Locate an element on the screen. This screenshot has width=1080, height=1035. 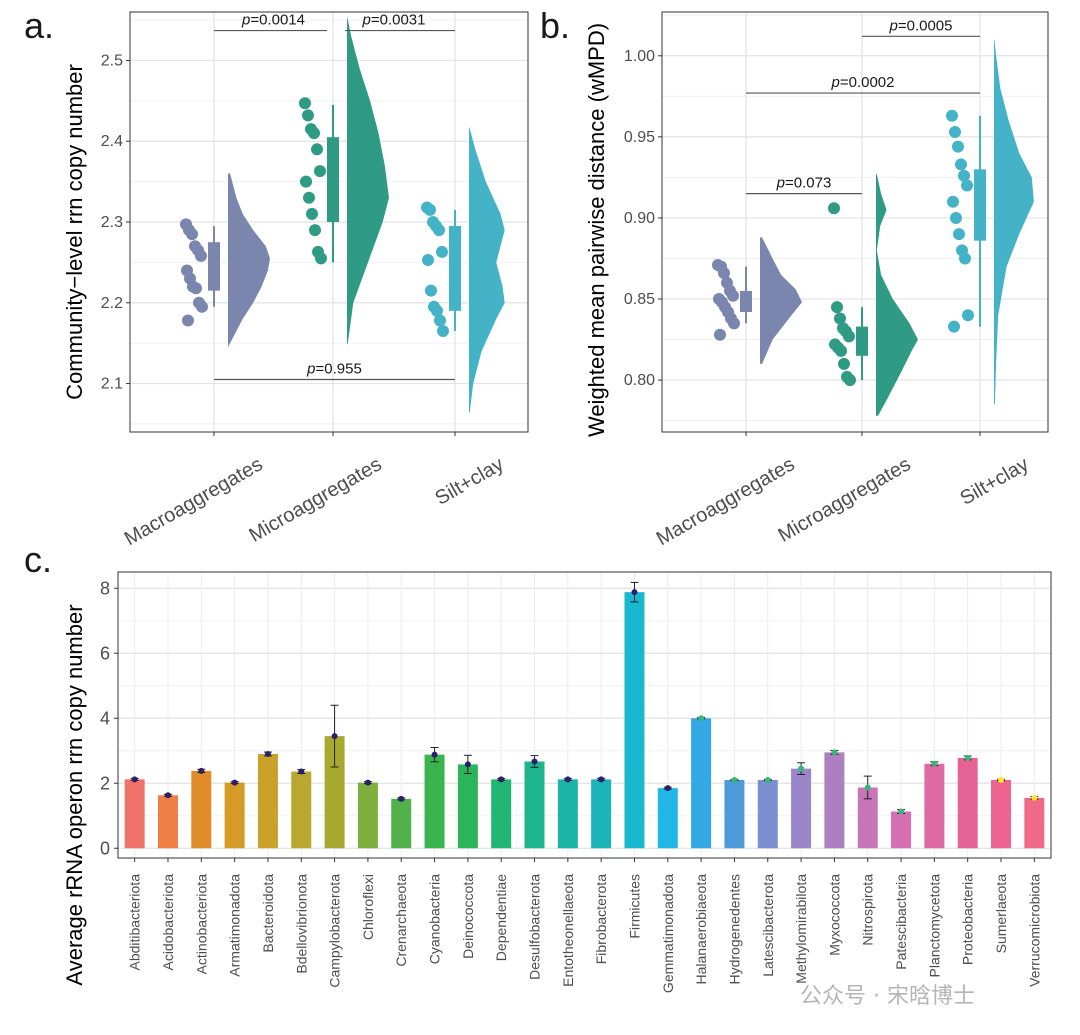
x-tick-label: Abditibacteriota is located at coordinates (135, 922).